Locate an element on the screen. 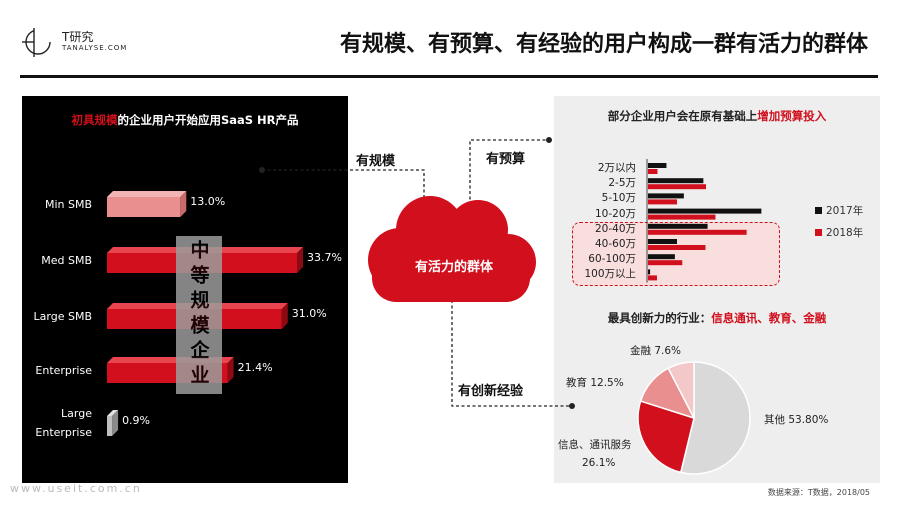 This screenshot has height=506, width=900. legend-swatch-2018 is located at coordinates (818, 232).